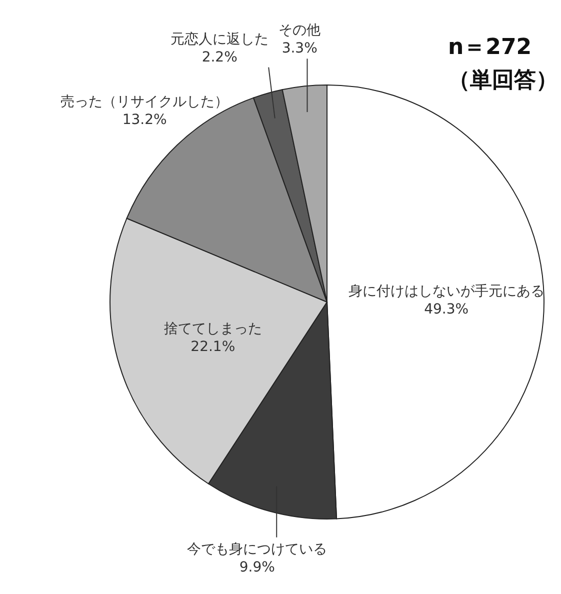 The height and width of the screenshot is (594, 561). What do you see at coordinates (490, 47) in the screenshot?
I see `text: n＝272` at bounding box center [490, 47].